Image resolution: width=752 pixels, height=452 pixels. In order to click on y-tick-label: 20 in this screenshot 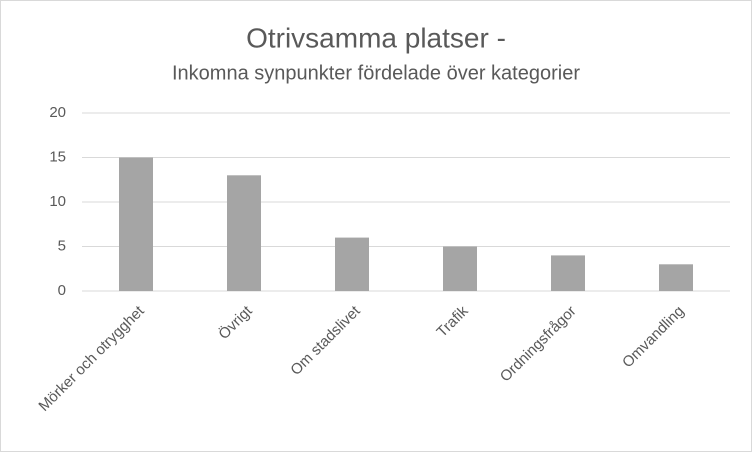, I will do `click(57, 112)`.